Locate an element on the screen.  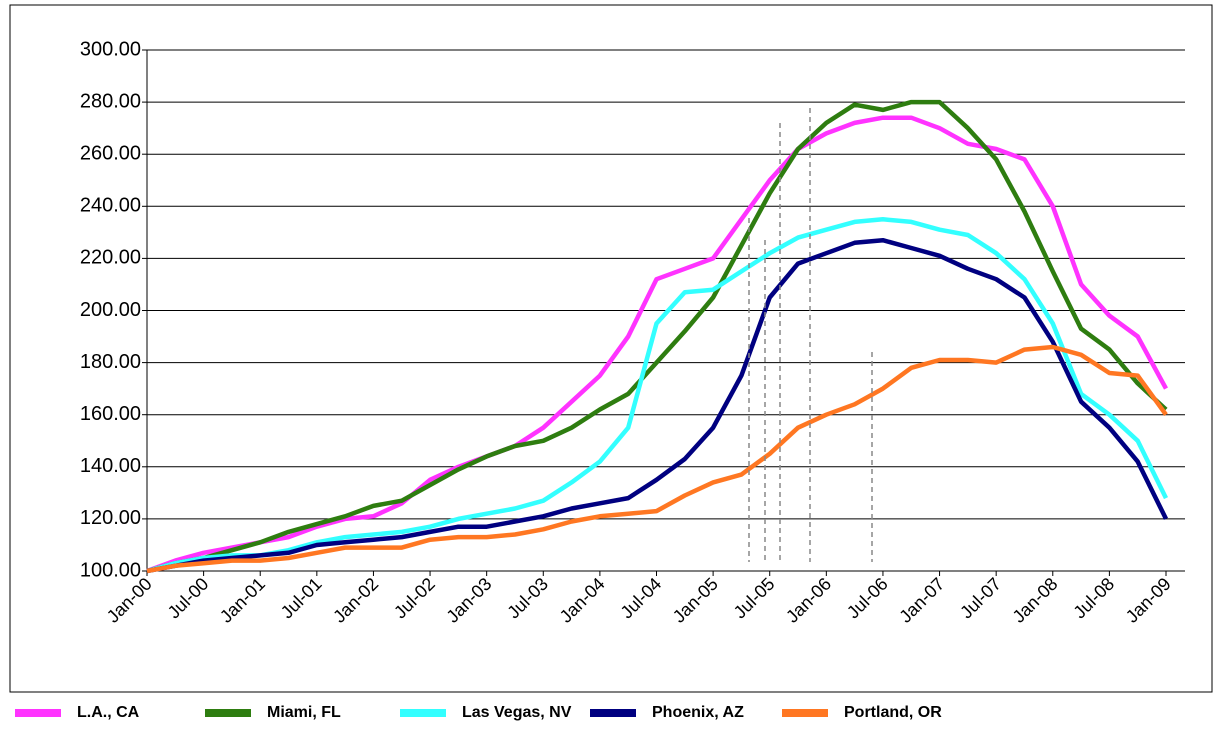
legend-label: Las Vegas, NV is located at coordinates (517, 712).